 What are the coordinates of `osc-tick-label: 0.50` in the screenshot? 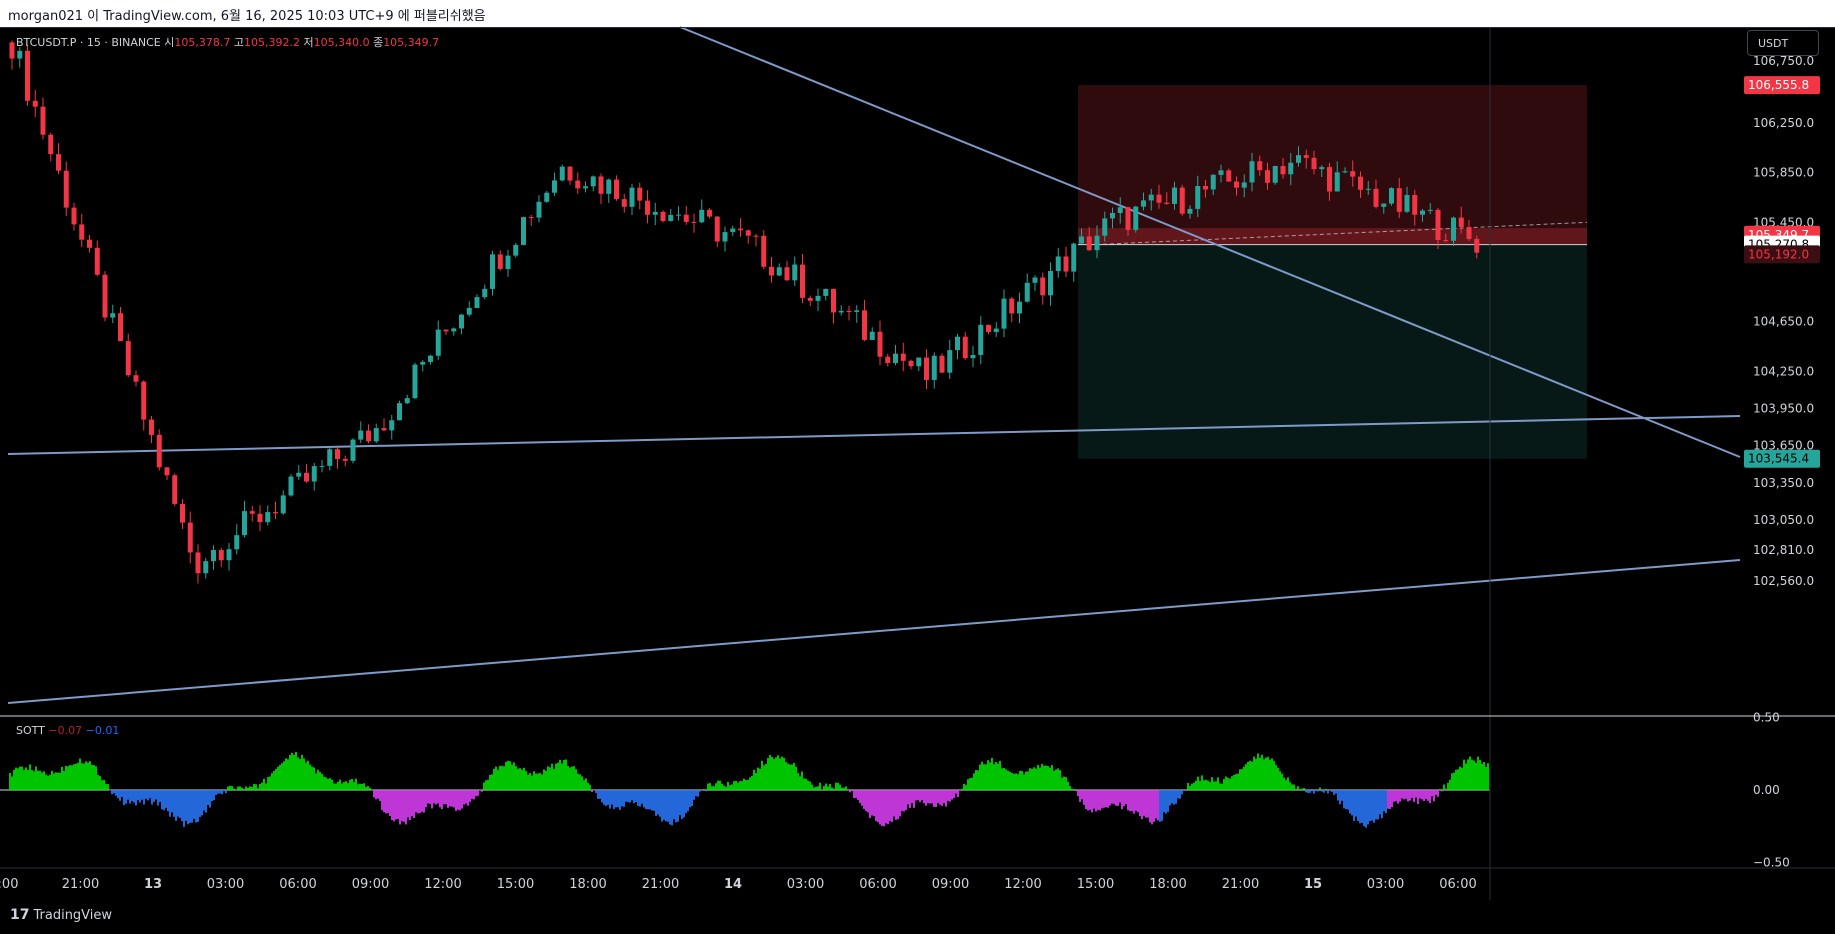 It's located at (1766, 718).